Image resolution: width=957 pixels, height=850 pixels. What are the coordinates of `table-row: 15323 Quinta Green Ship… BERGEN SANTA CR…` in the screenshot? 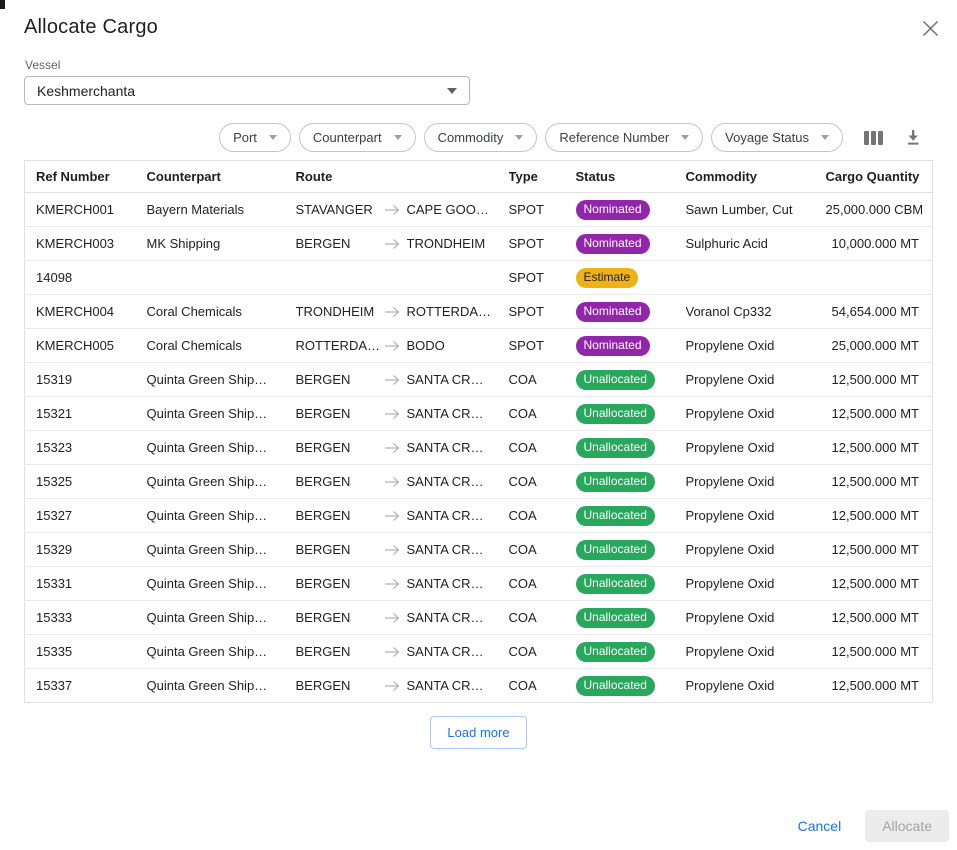 It's located at (478, 447).